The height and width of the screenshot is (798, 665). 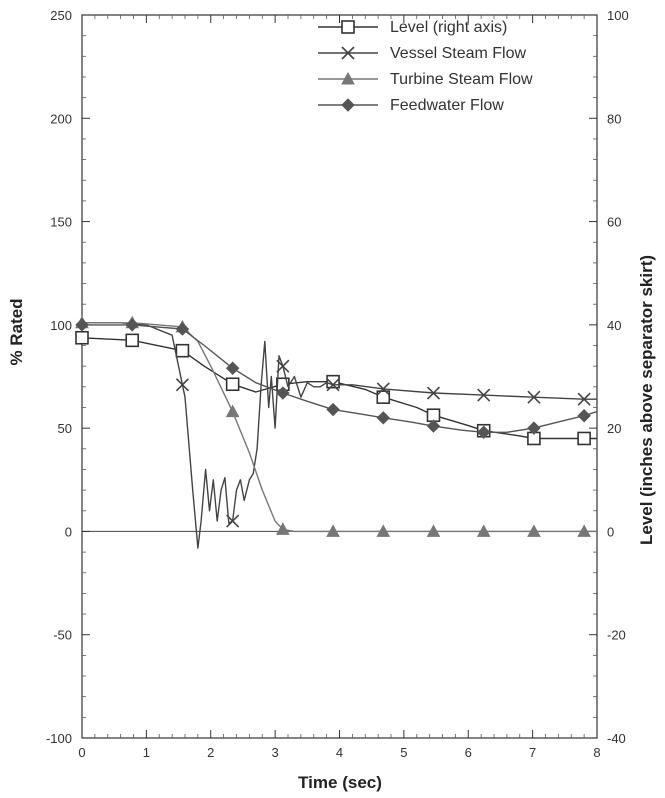 I want to click on x-tick-label: 7, so click(x=532, y=752).